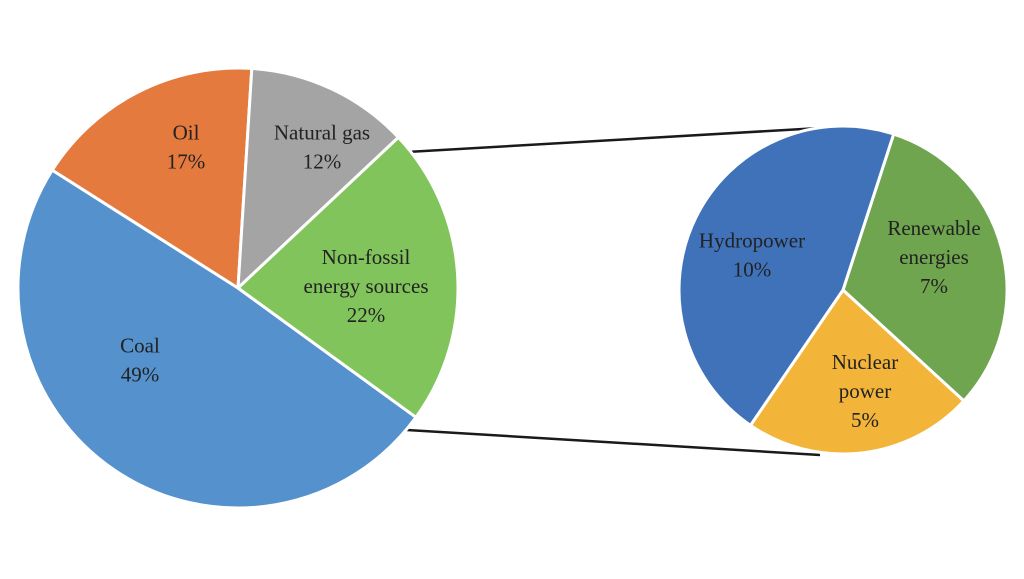 The image size is (1024, 579). Describe the element at coordinates (613, 442) in the screenshot. I see `connector-line-bottom` at that location.